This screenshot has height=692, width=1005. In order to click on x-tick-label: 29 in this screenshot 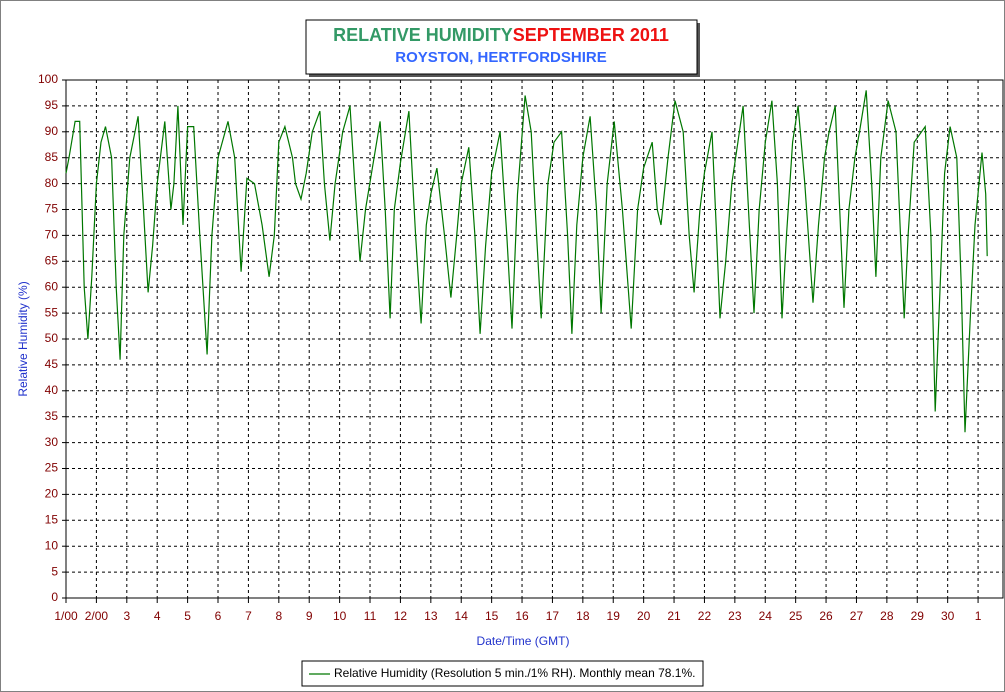, I will do `click(918, 616)`.